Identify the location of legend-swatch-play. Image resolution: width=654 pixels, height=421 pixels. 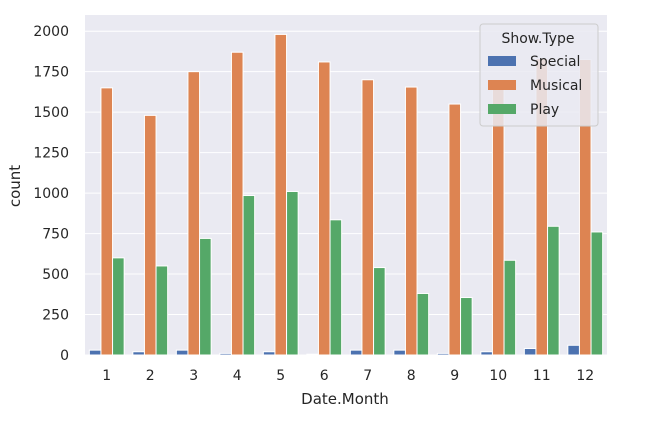
(502, 109).